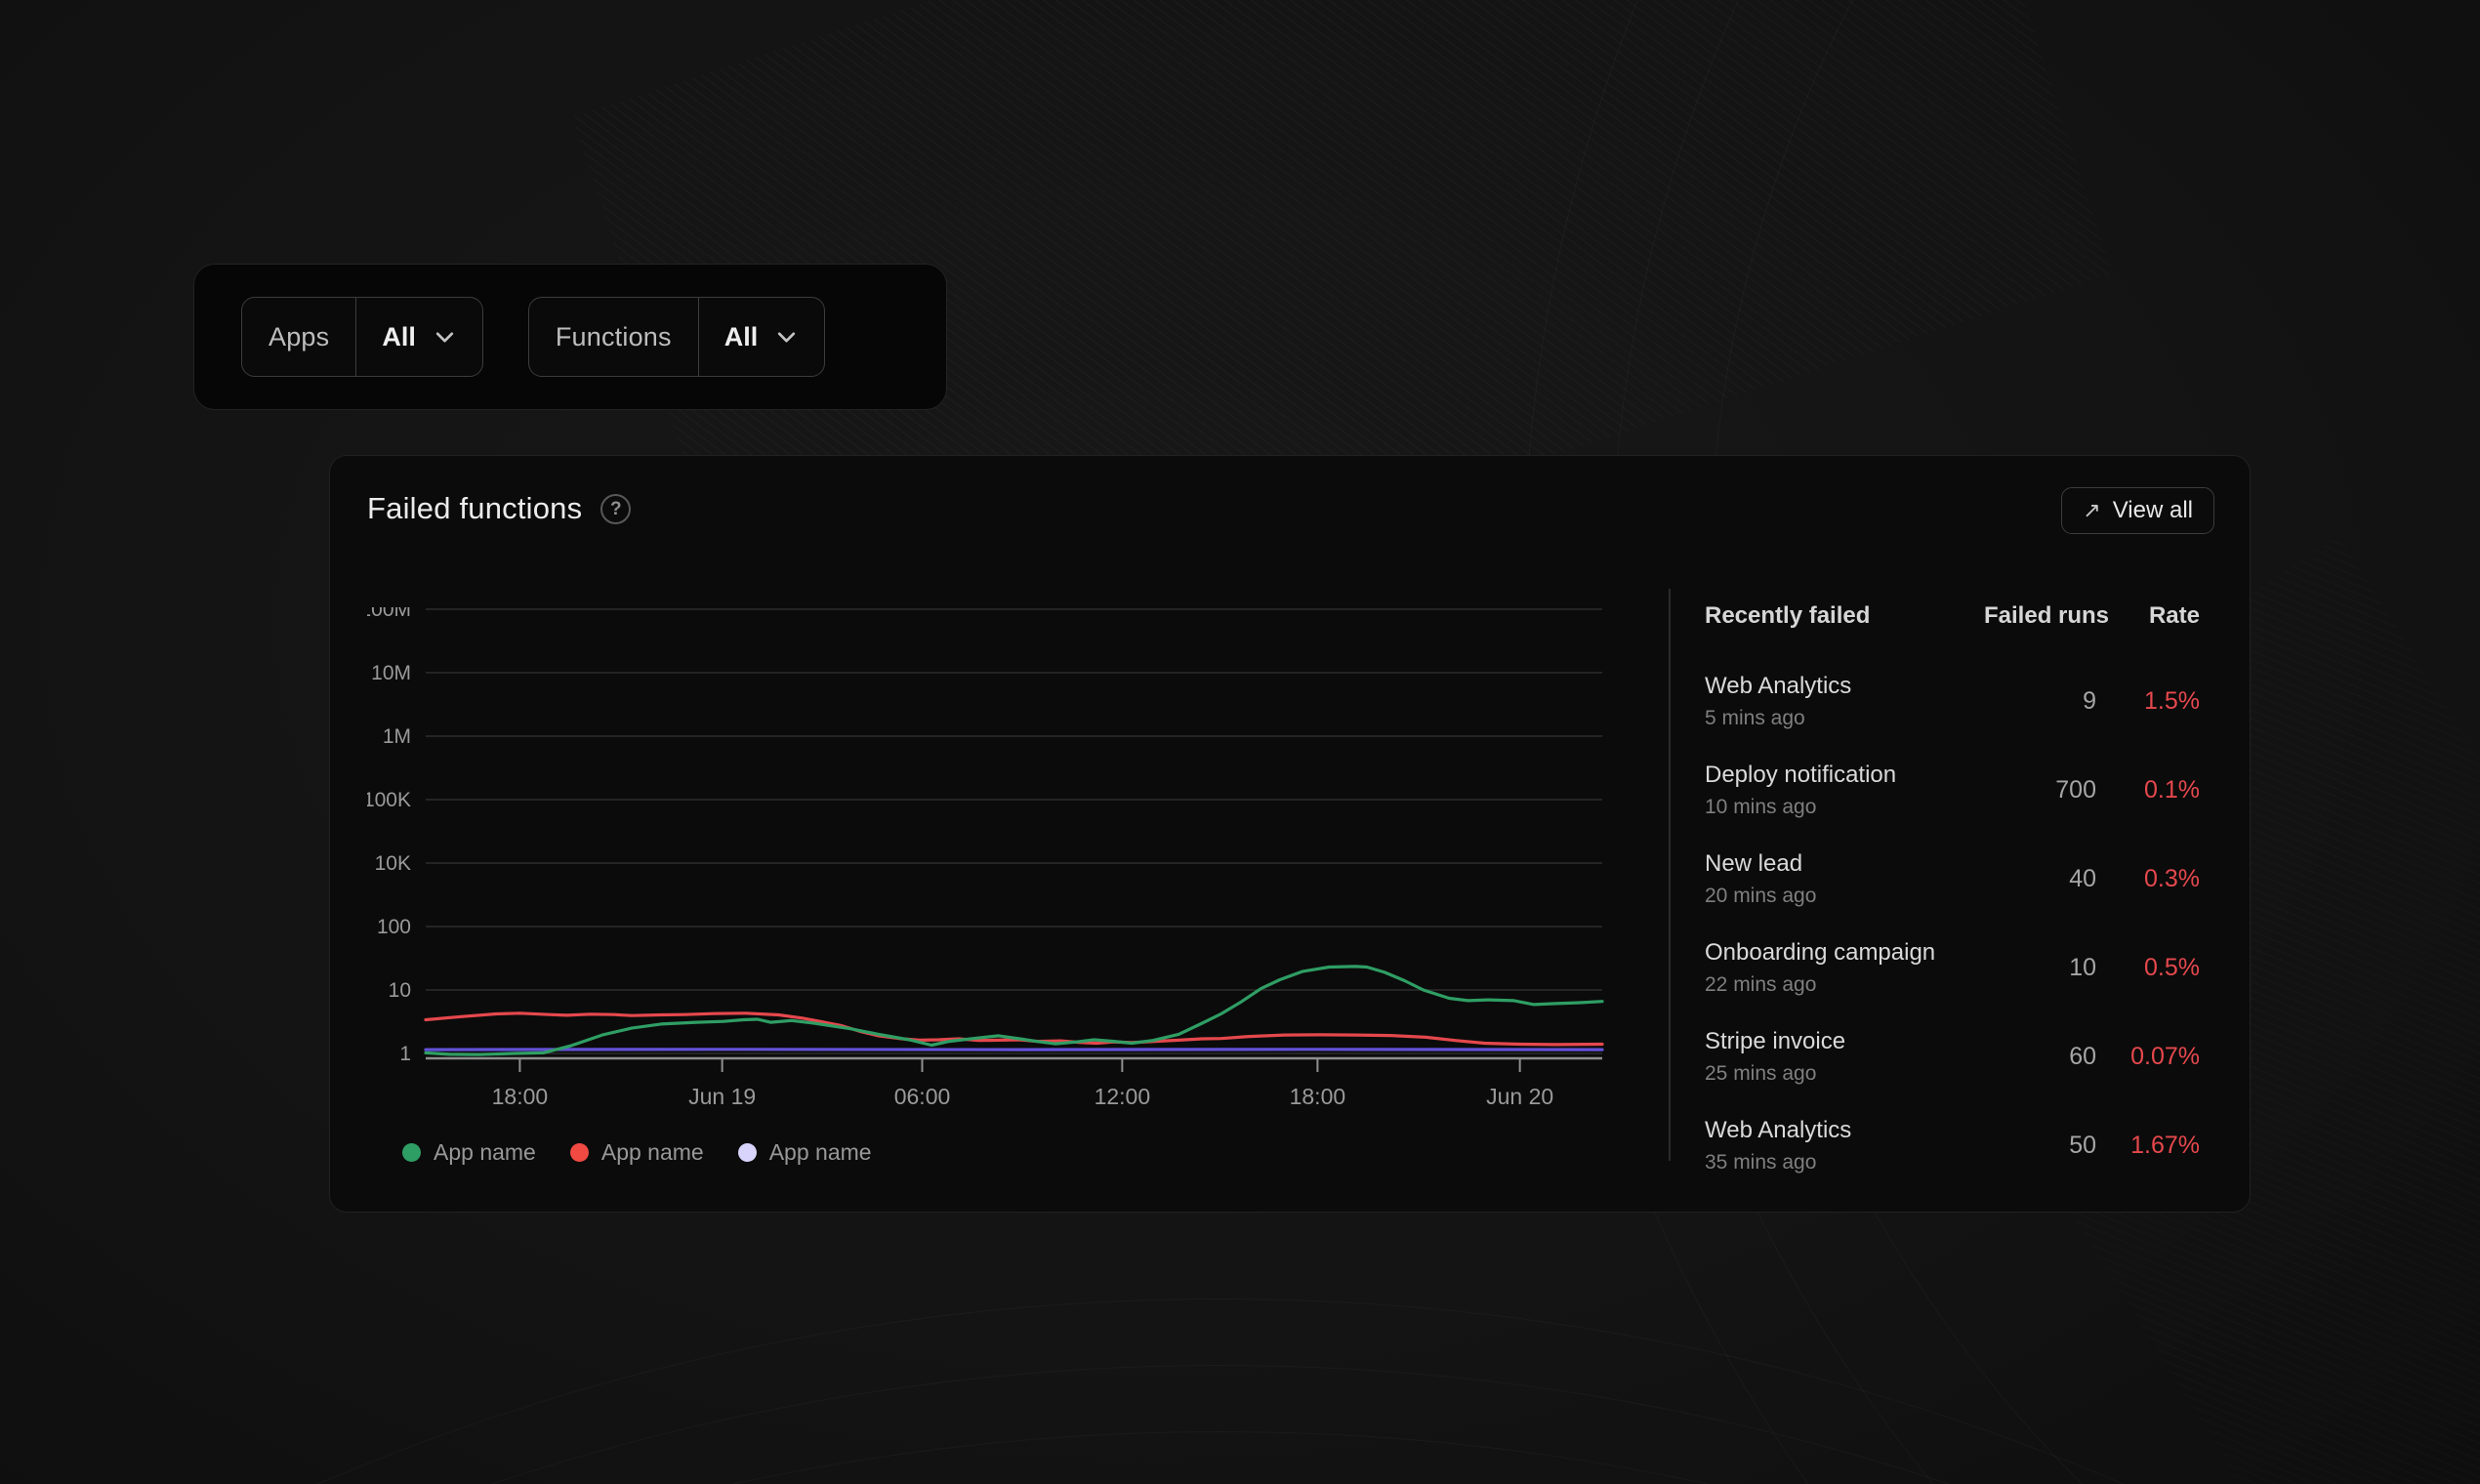 The image size is (2480, 1484). Describe the element at coordinates (400, 991) in the screenshot. I see `y-axis-tick-label: 10` at that location.